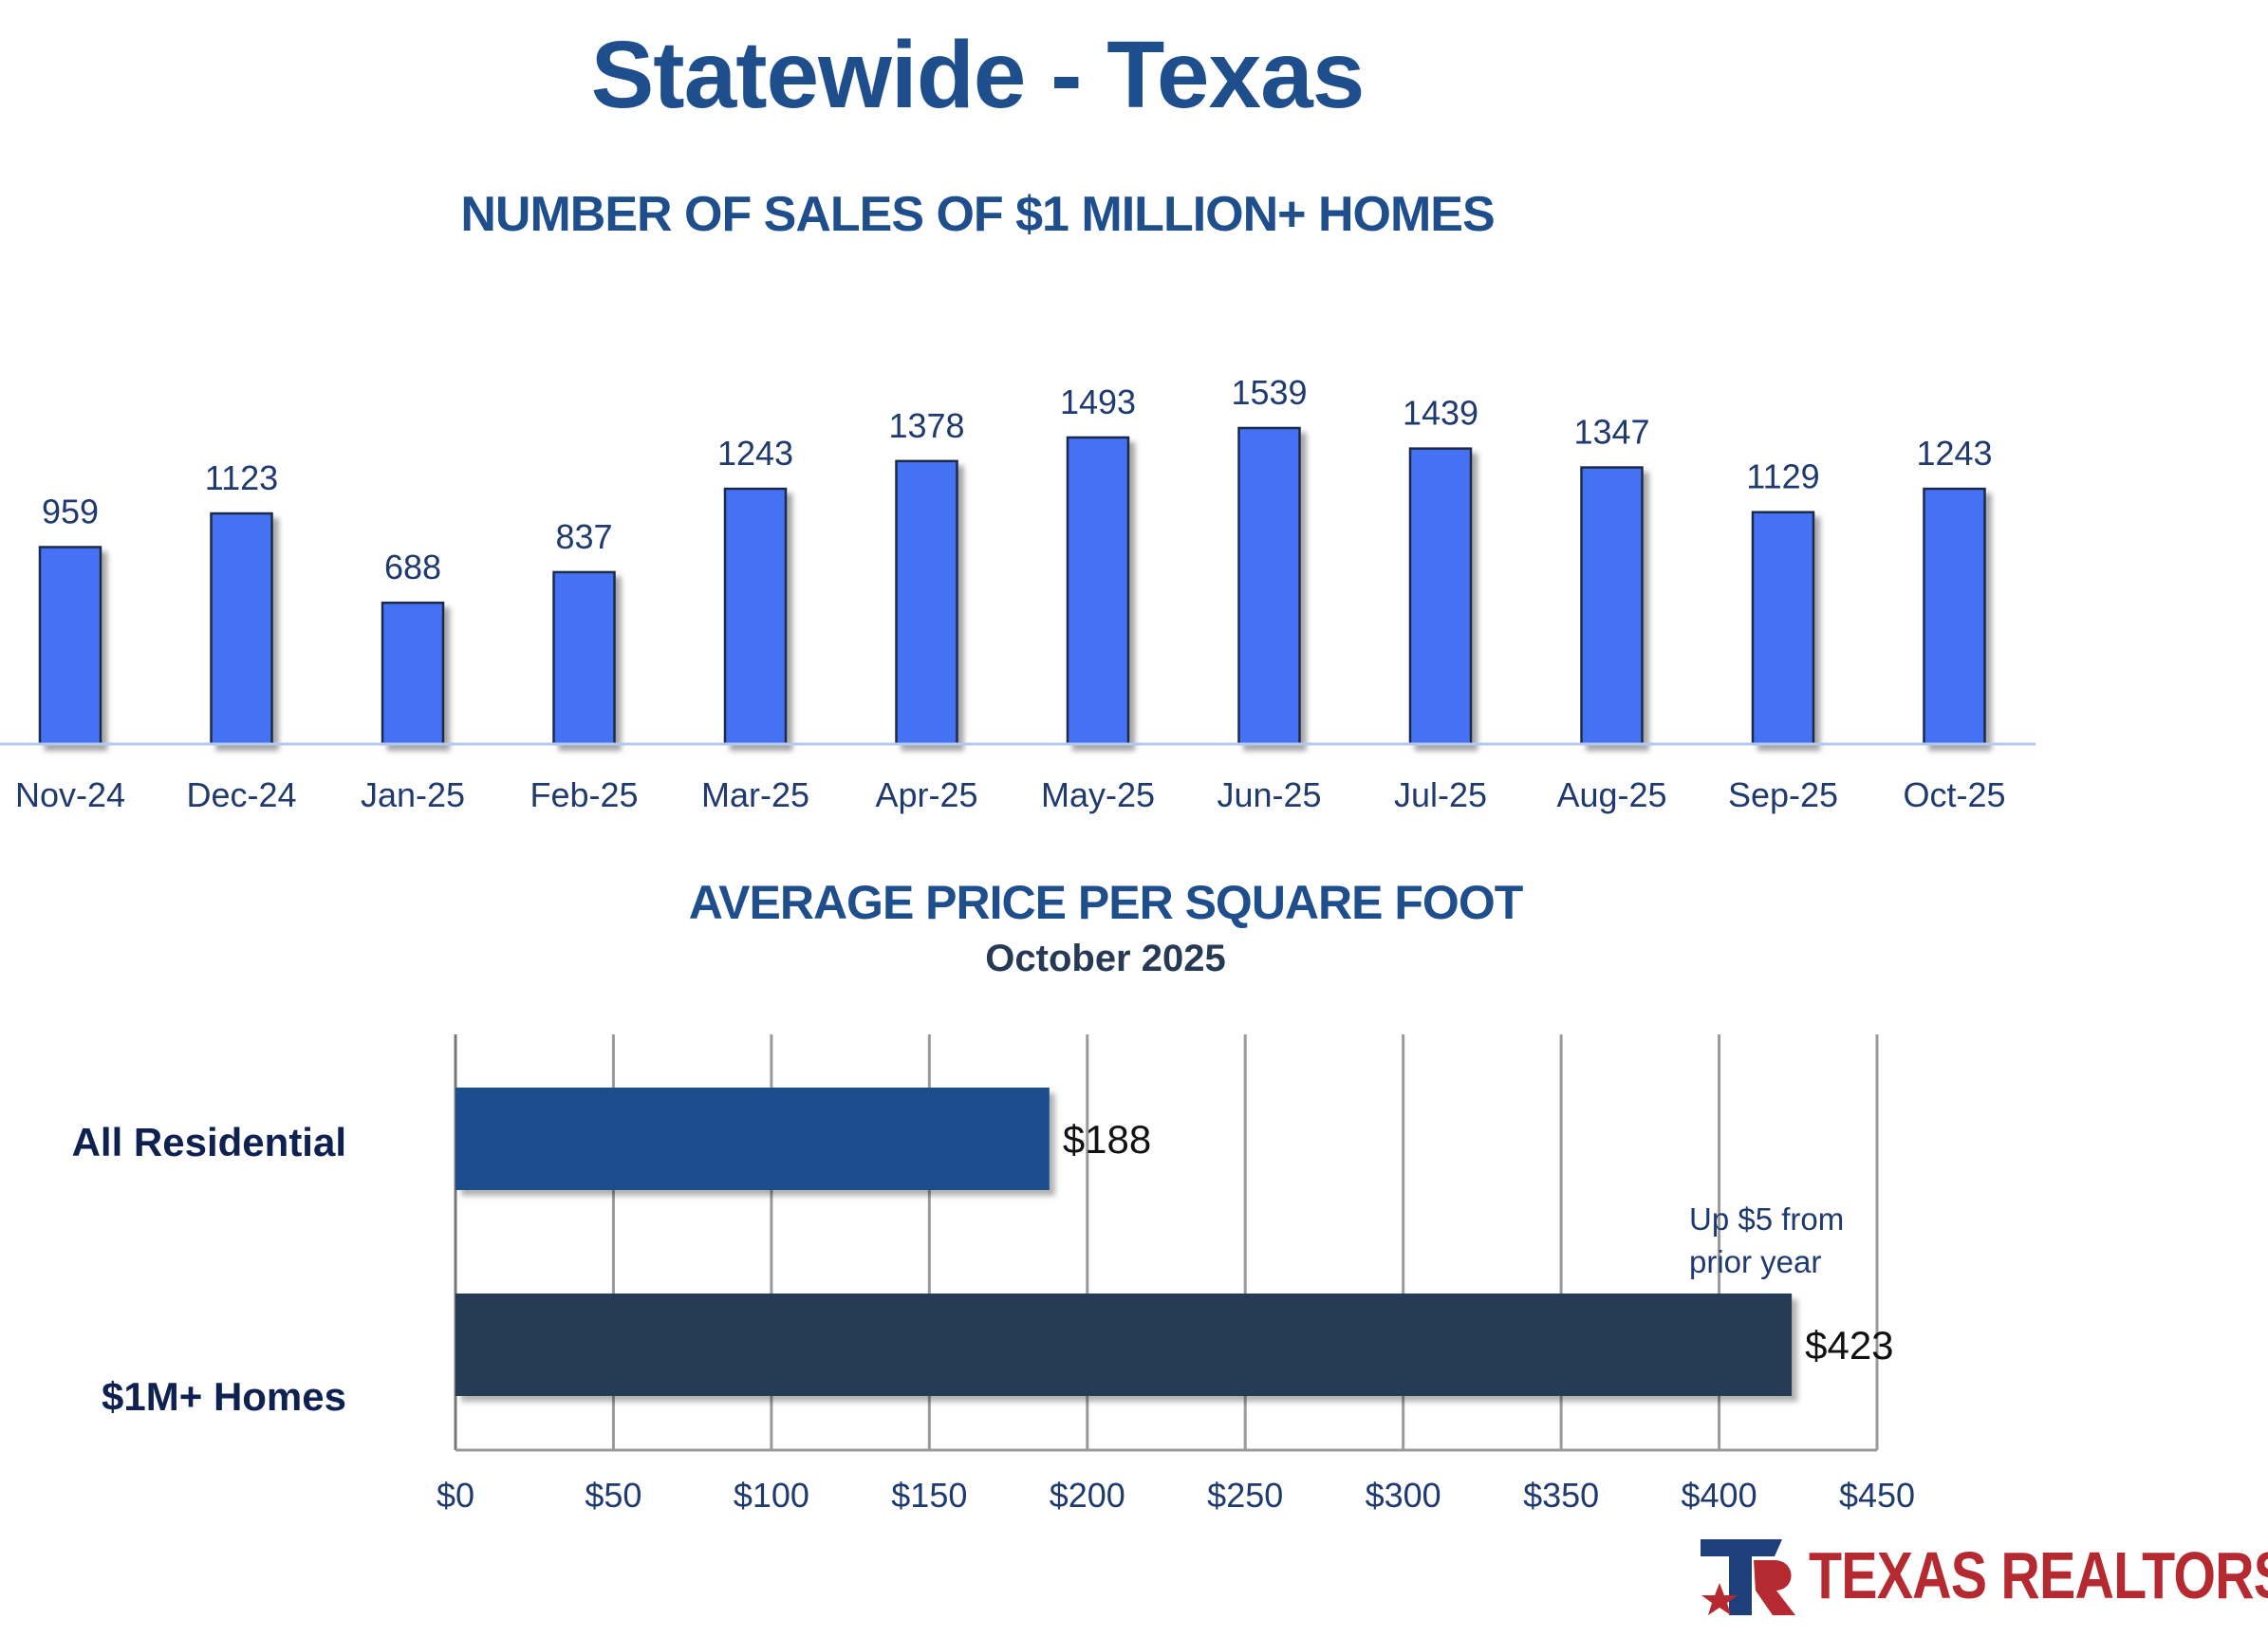 The image size is (2268, 1638). I want to click on price-annotation: Up $5 from, so click(1766, 1219).